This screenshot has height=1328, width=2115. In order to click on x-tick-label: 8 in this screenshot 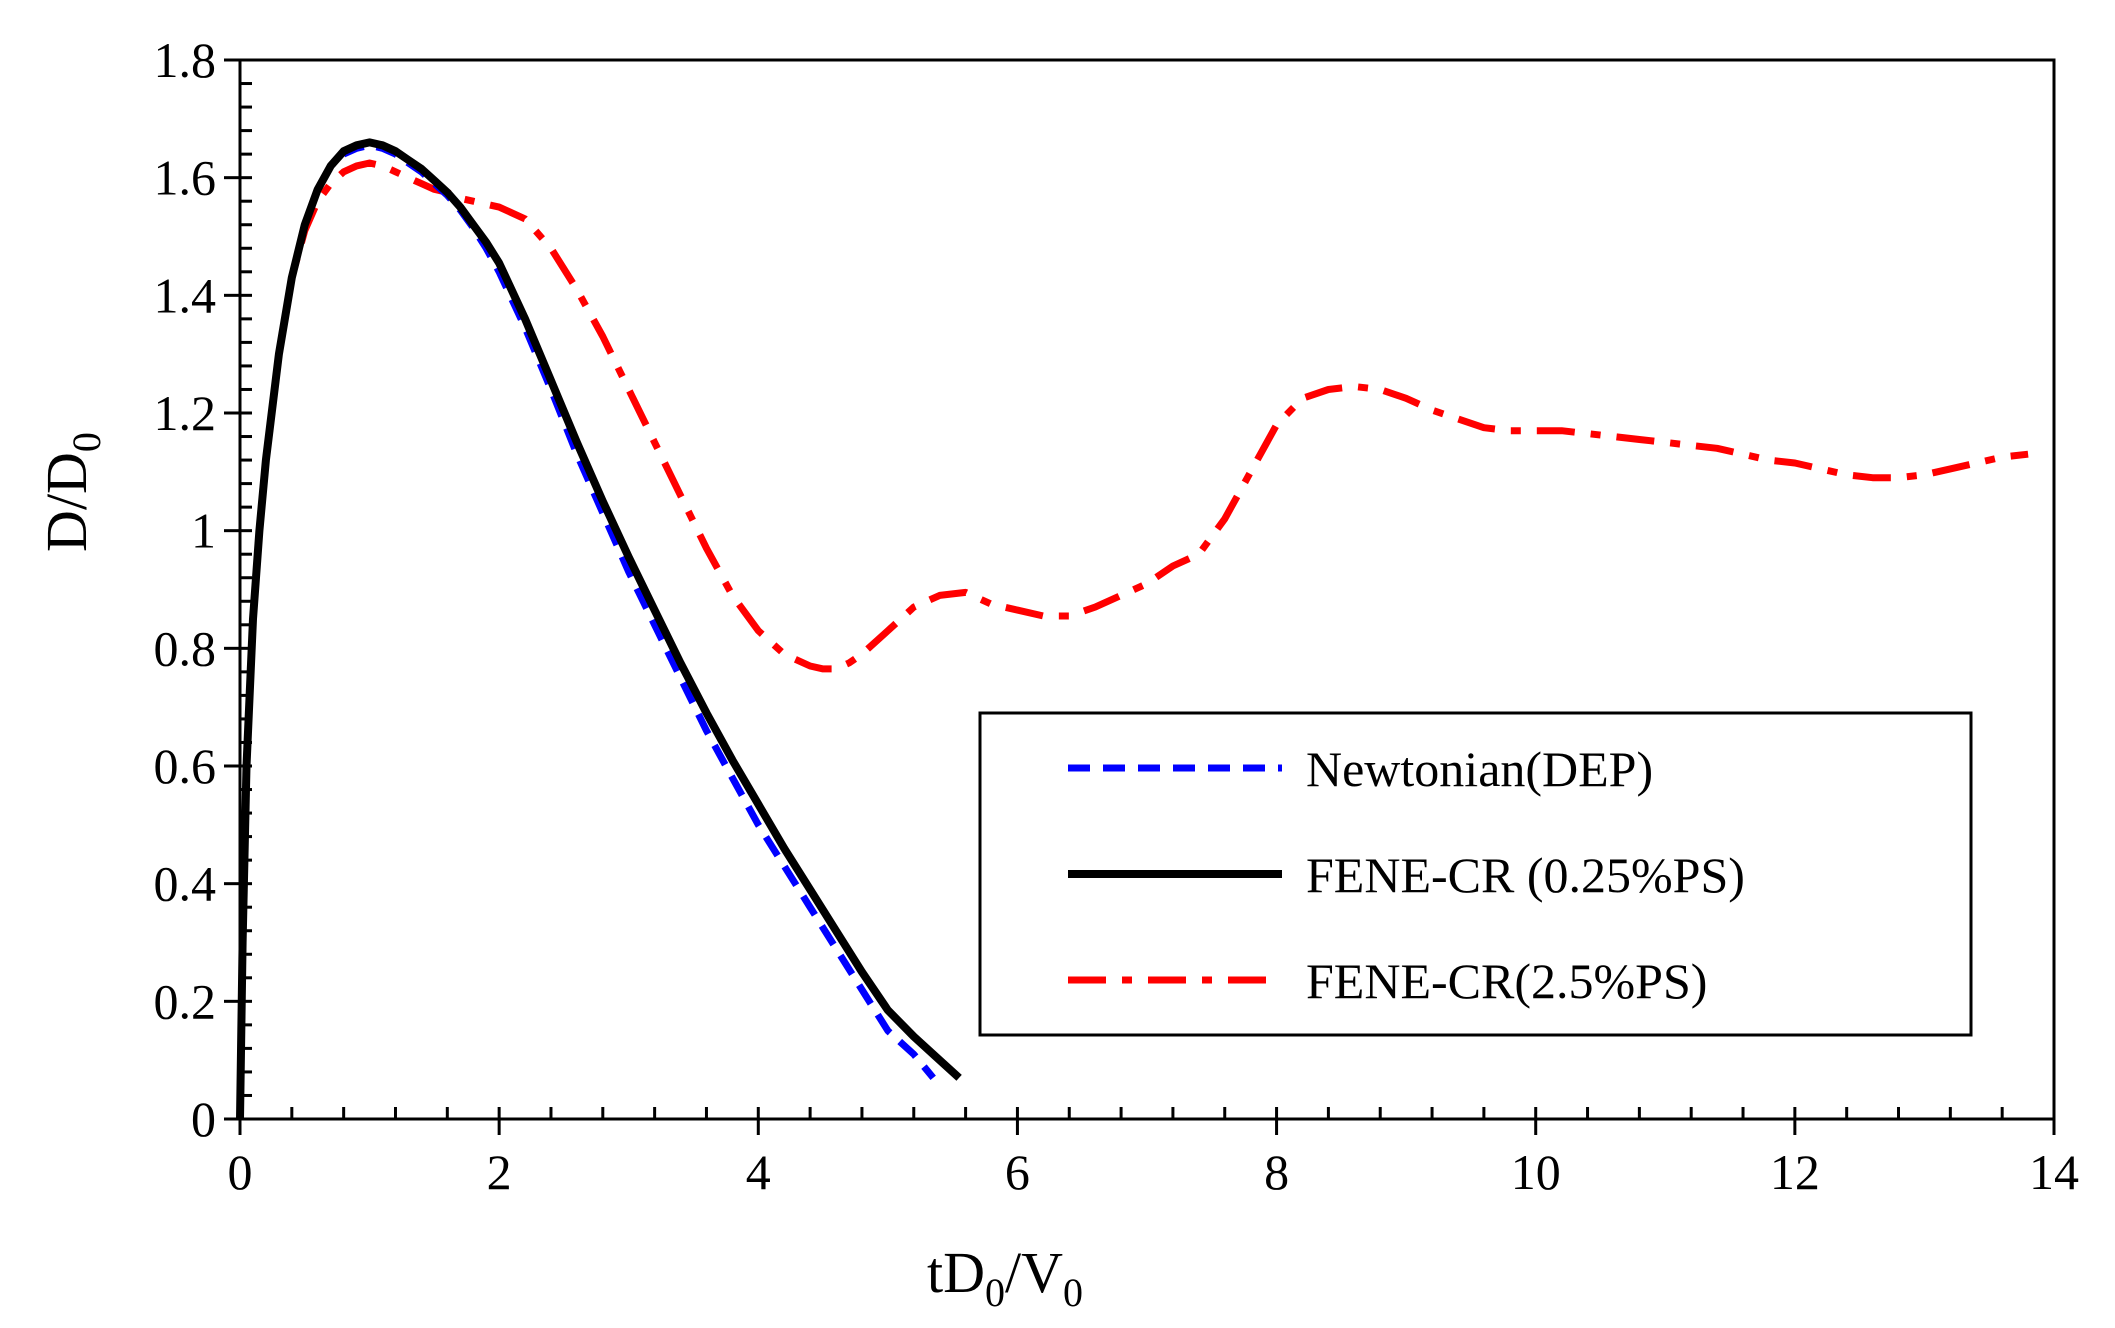, I will do `click(1276, 1172)`.